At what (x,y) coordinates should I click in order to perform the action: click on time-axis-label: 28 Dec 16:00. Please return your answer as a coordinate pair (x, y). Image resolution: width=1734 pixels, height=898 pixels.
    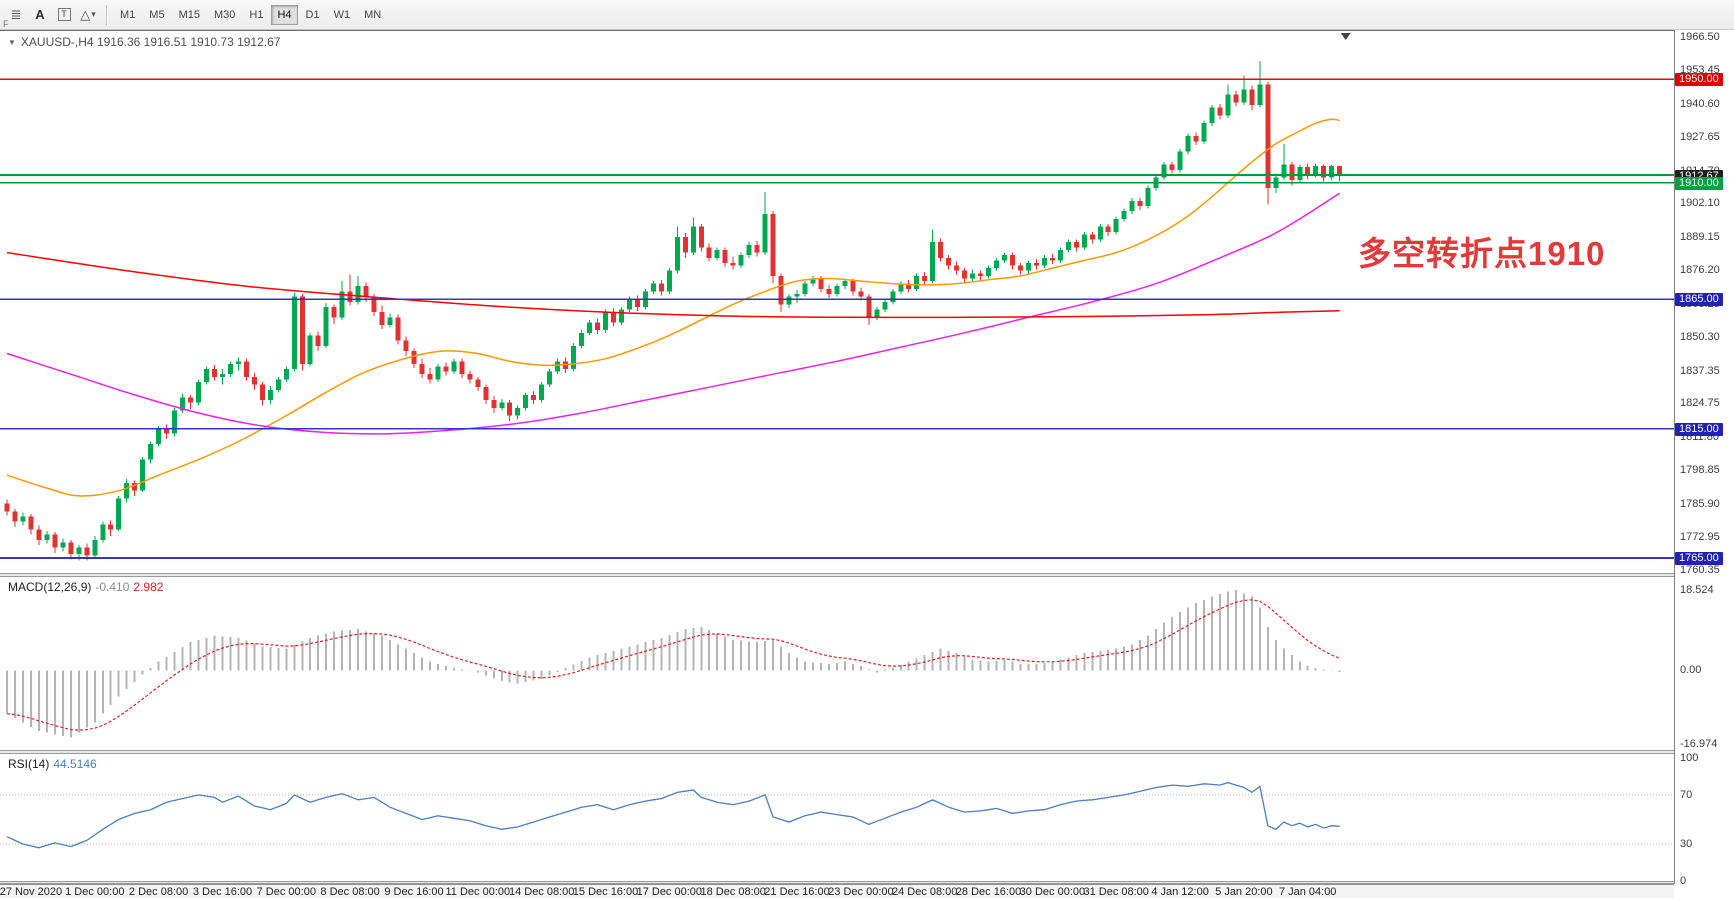
    Looking at the image, I should click on (988, 892).